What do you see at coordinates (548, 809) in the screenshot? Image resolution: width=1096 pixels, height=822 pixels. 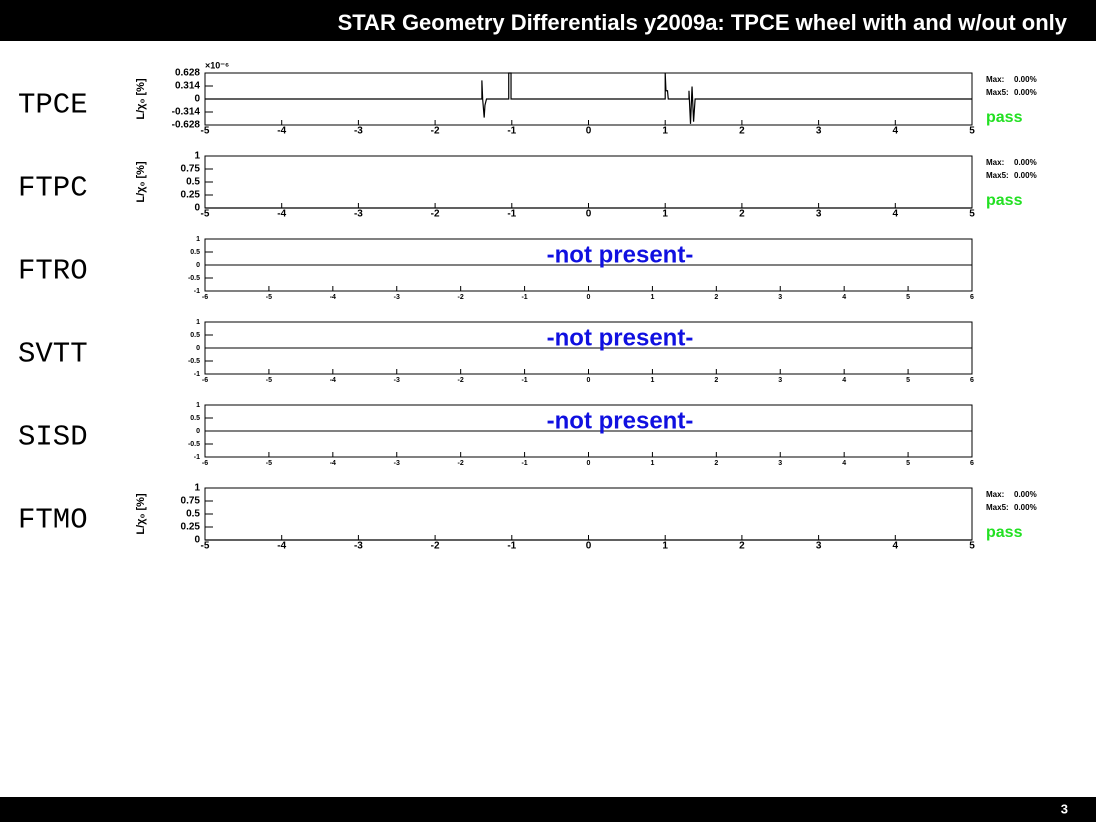 I see `footer-bar` at bounding box center [548, 809].